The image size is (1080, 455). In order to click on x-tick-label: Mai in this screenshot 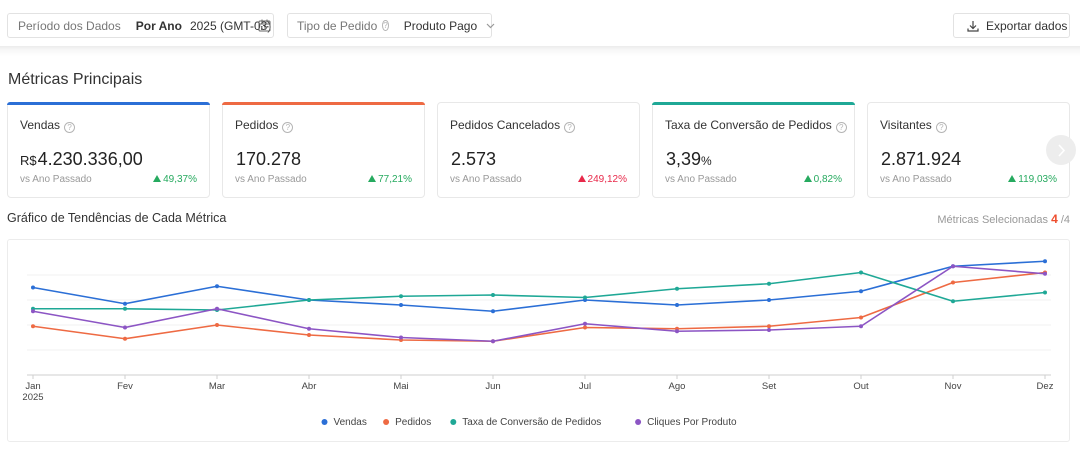, I will do `click(400, 386)`.